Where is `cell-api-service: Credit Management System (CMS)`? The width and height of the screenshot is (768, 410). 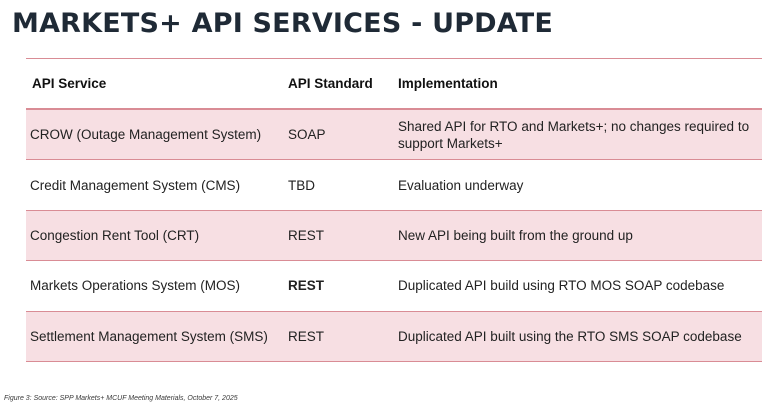 cell-api-service: Credit Management System (CMS) is located at coordinates (135, 185).